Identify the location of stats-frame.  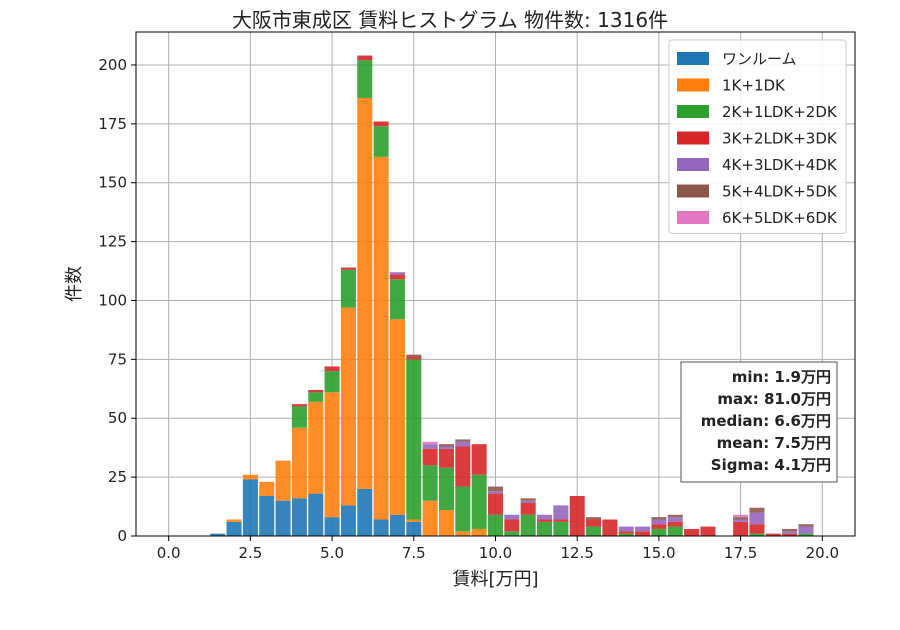
(759, 422).